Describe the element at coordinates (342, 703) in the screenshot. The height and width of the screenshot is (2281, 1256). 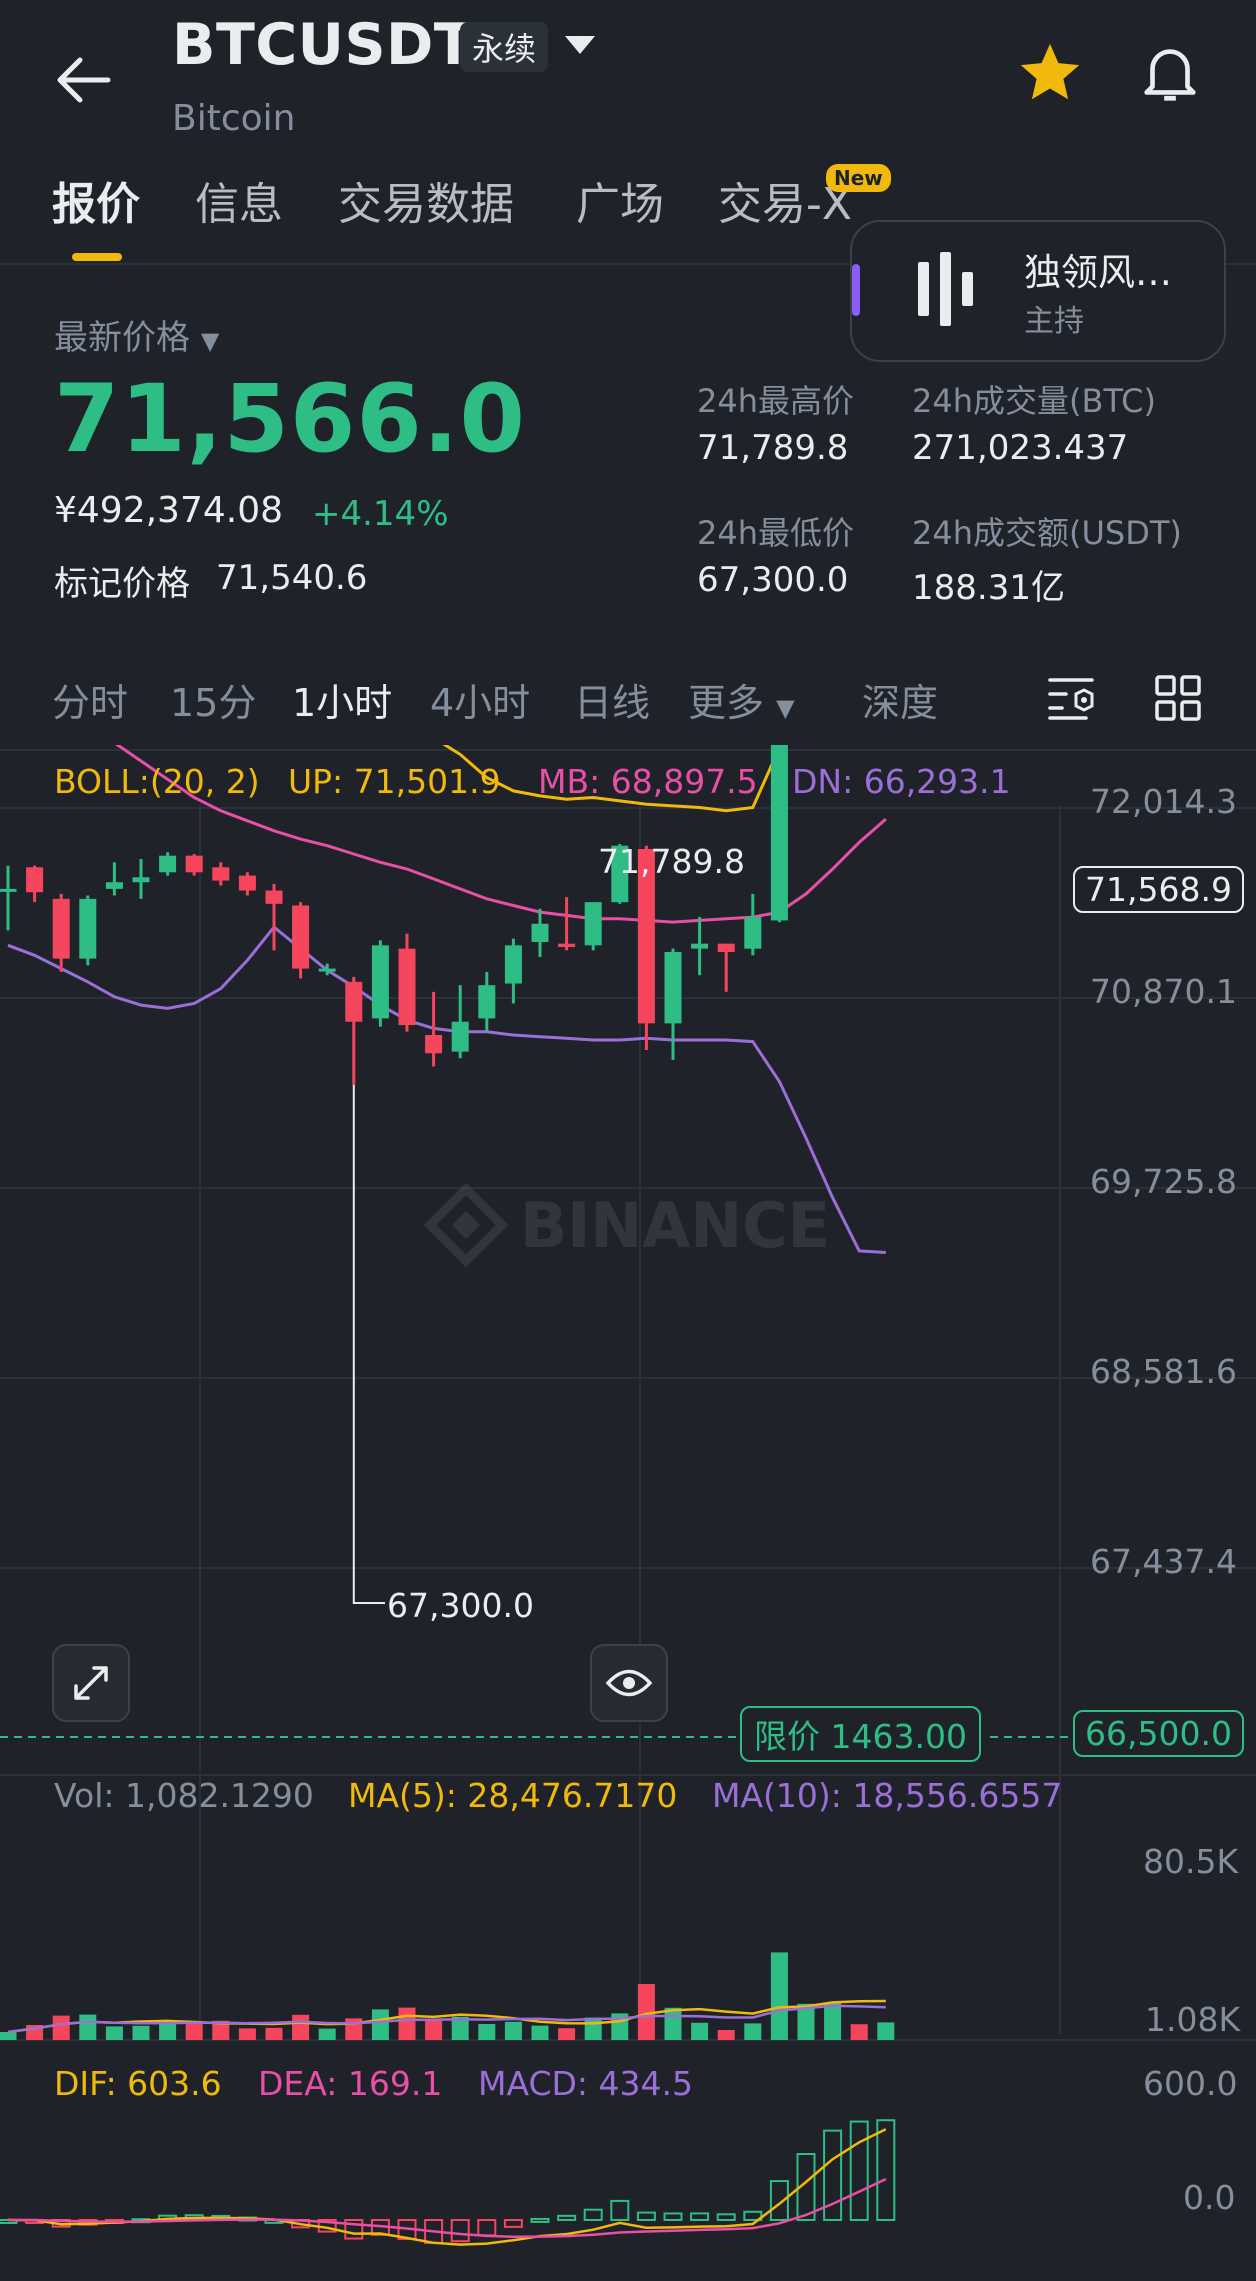
I see `interval-1h: 1小时` at that location.